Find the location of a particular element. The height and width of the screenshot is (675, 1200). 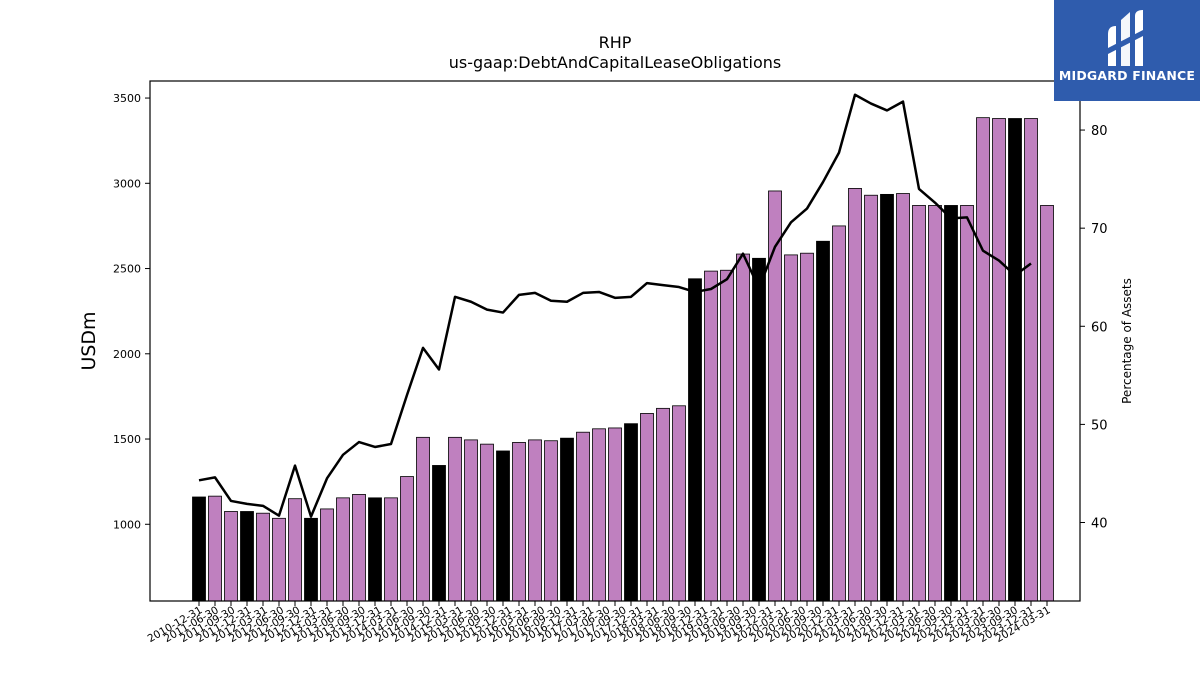

y-tick-label-right: 60 is located at coordinates (1099, 327).